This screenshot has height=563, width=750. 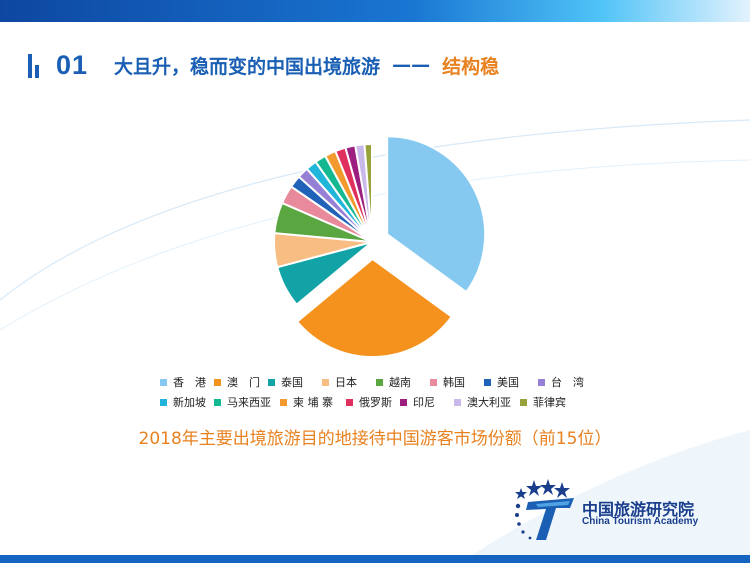 I want to click on legend-label: 印尼, so click(x=424, y=402).